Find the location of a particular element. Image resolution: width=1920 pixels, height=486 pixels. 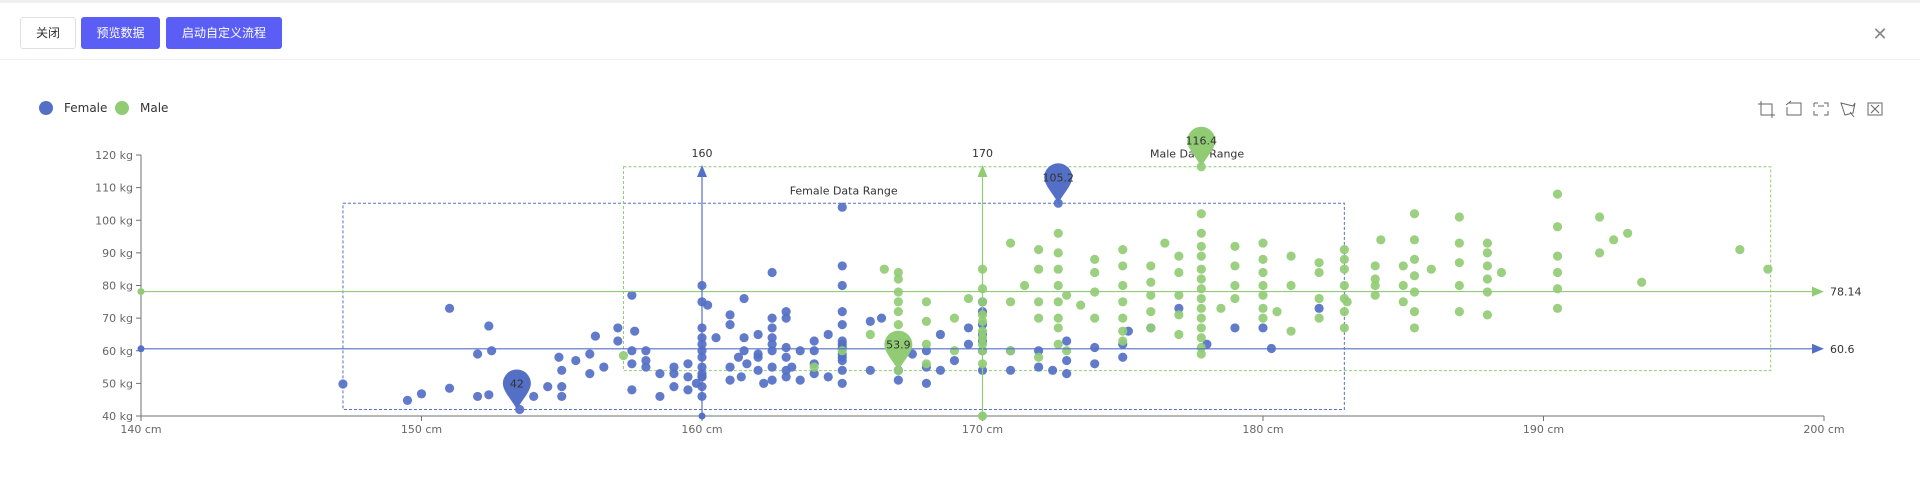

mark-point-pin is located at coordinates (1058, 183).